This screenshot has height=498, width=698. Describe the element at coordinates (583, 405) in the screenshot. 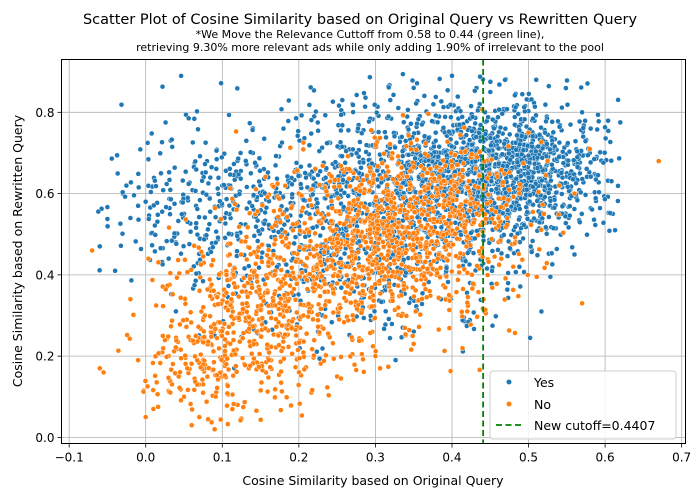

I see `legend: Yes No New cutoff=0.4407` at that location.